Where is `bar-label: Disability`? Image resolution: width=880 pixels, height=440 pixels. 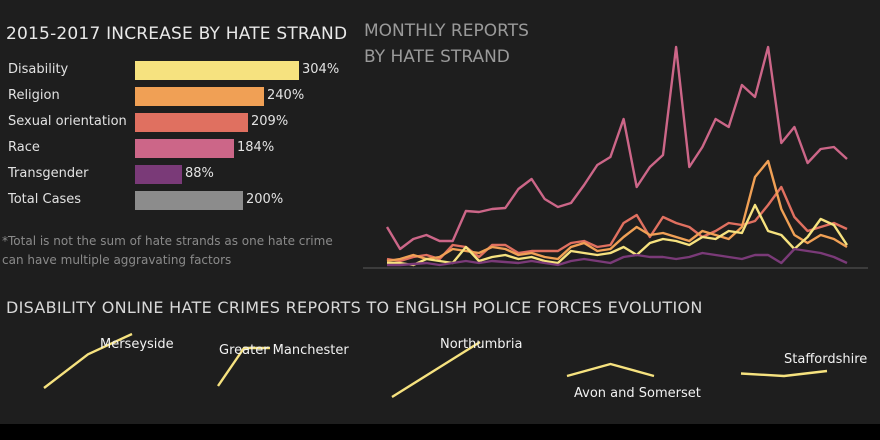
bar-label: Disability is located at coordinates (38, 69).